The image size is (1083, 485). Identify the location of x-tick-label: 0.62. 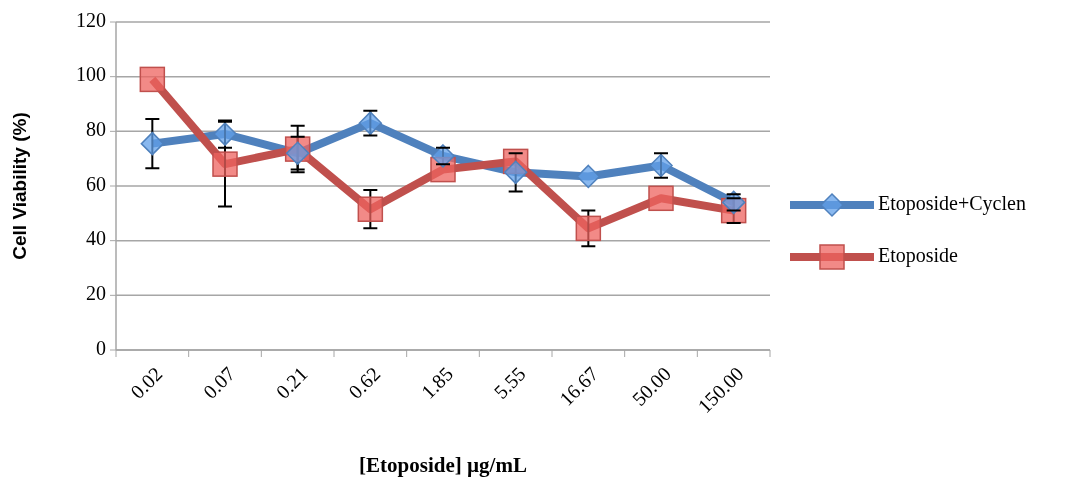
(364, 382).